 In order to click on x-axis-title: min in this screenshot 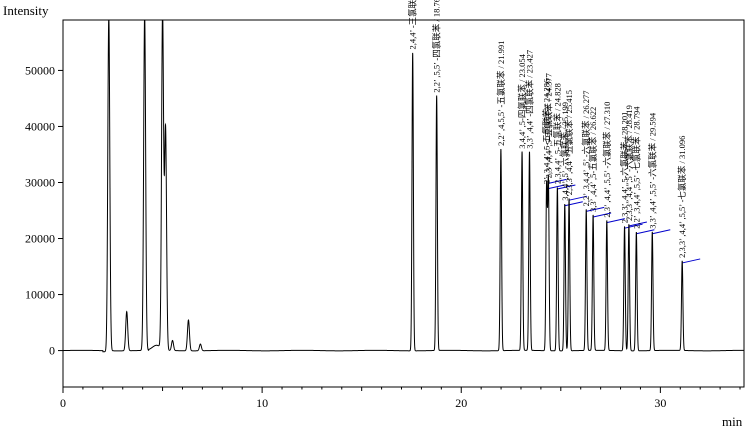, I will do `click(732, 421)`.